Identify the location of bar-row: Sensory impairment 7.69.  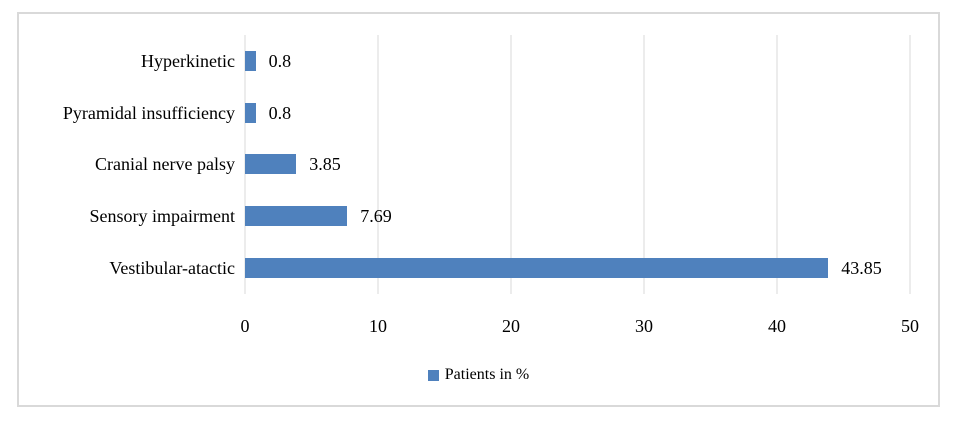
(500, 216).